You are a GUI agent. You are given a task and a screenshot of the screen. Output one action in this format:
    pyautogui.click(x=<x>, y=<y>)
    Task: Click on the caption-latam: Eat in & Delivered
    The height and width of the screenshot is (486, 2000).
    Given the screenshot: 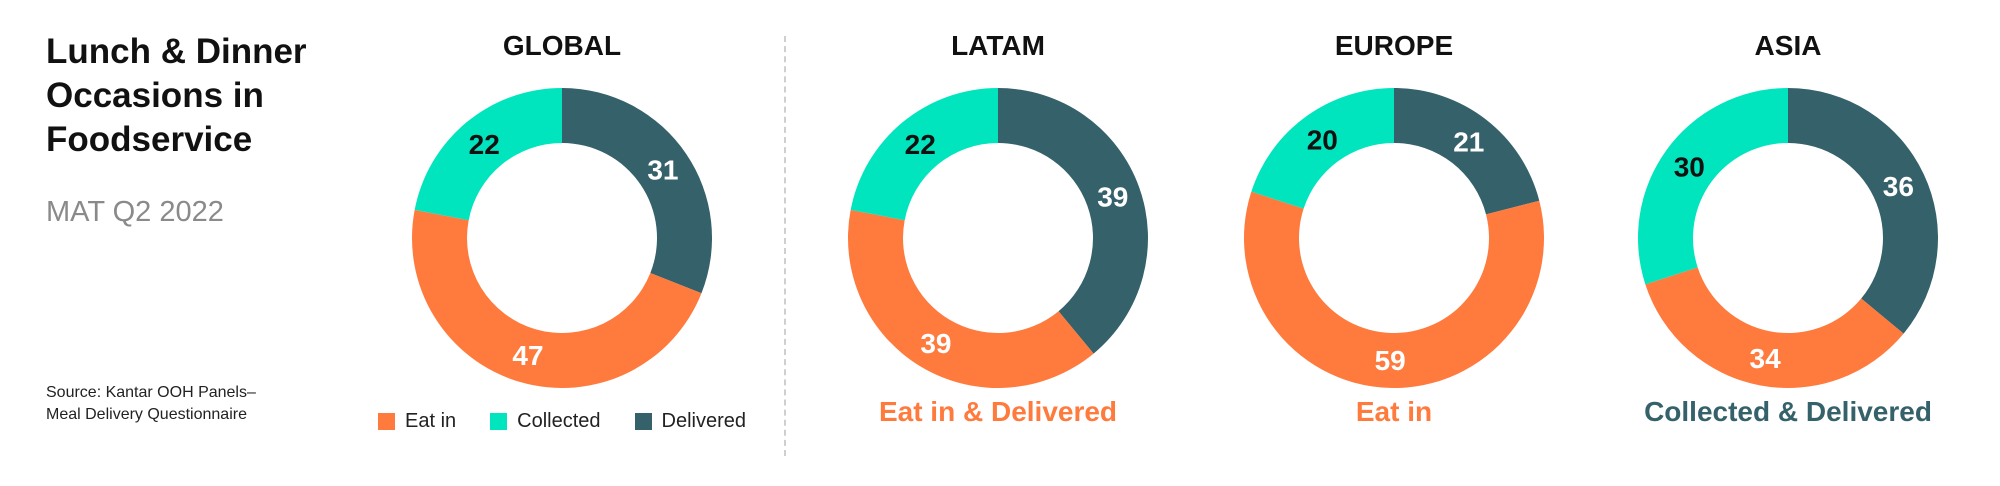 What is the action you would take?
    pyautogui.click(x=998, y=411)
    